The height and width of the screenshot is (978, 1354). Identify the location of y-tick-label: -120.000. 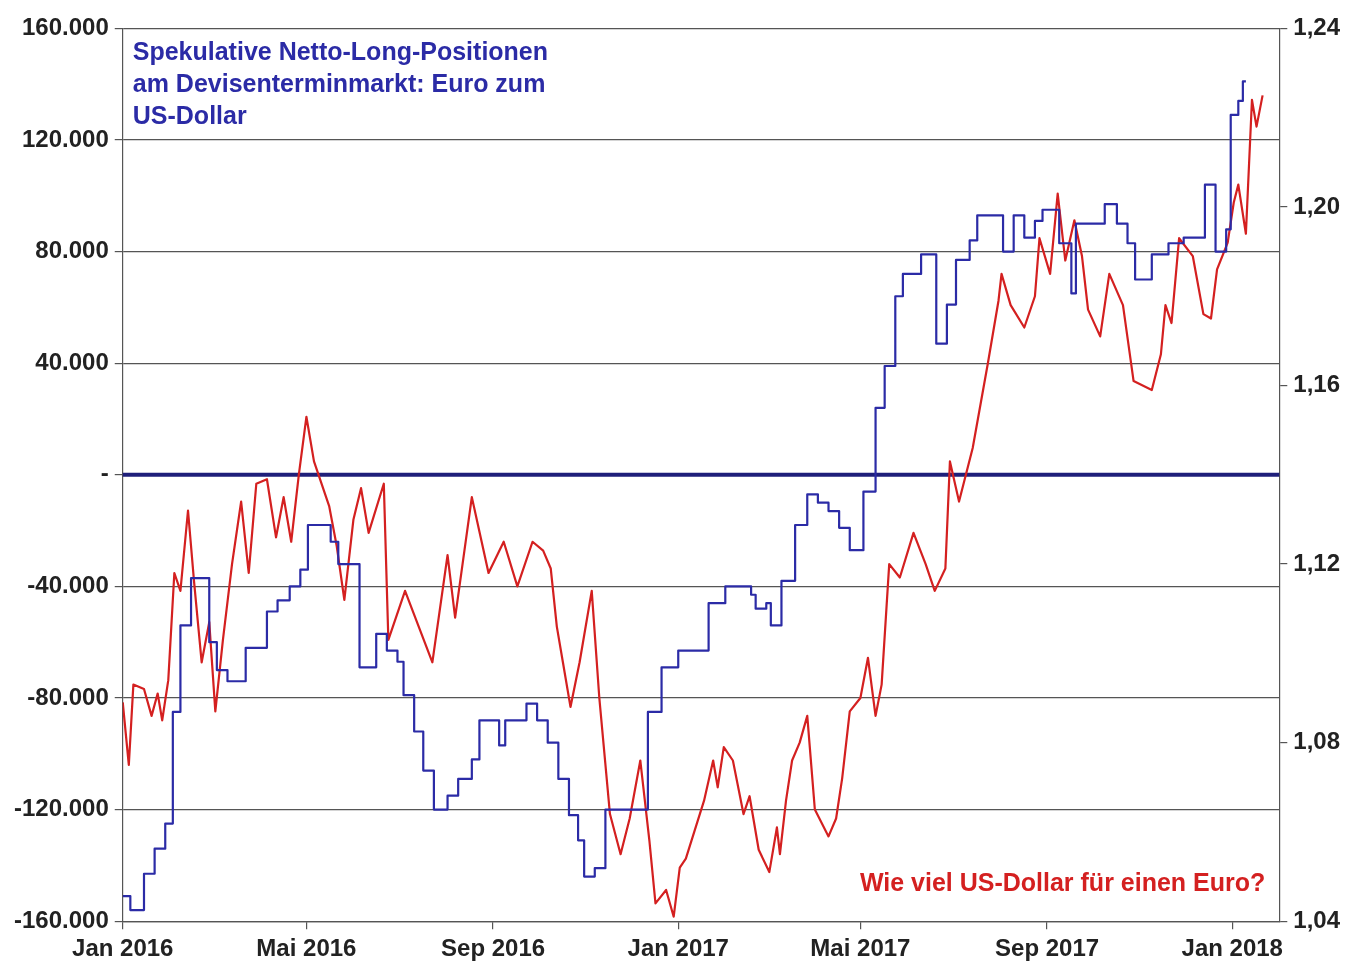
(61, 808).